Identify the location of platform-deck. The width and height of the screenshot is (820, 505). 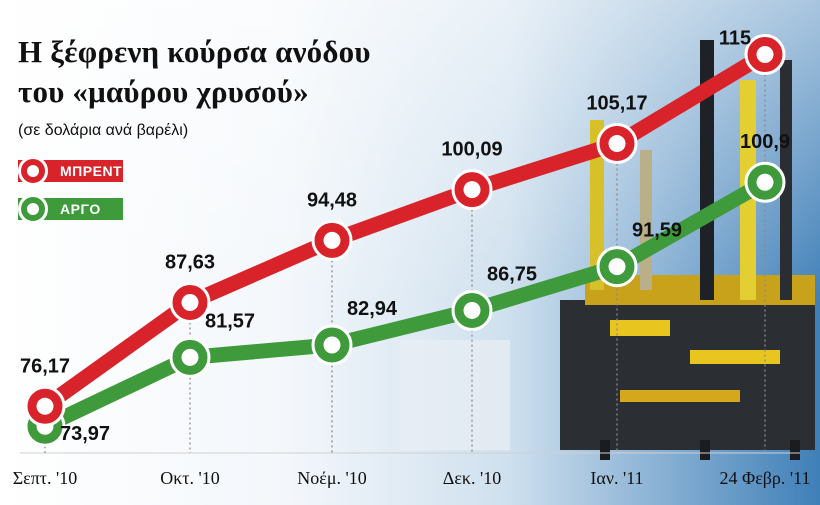
(687, 375).